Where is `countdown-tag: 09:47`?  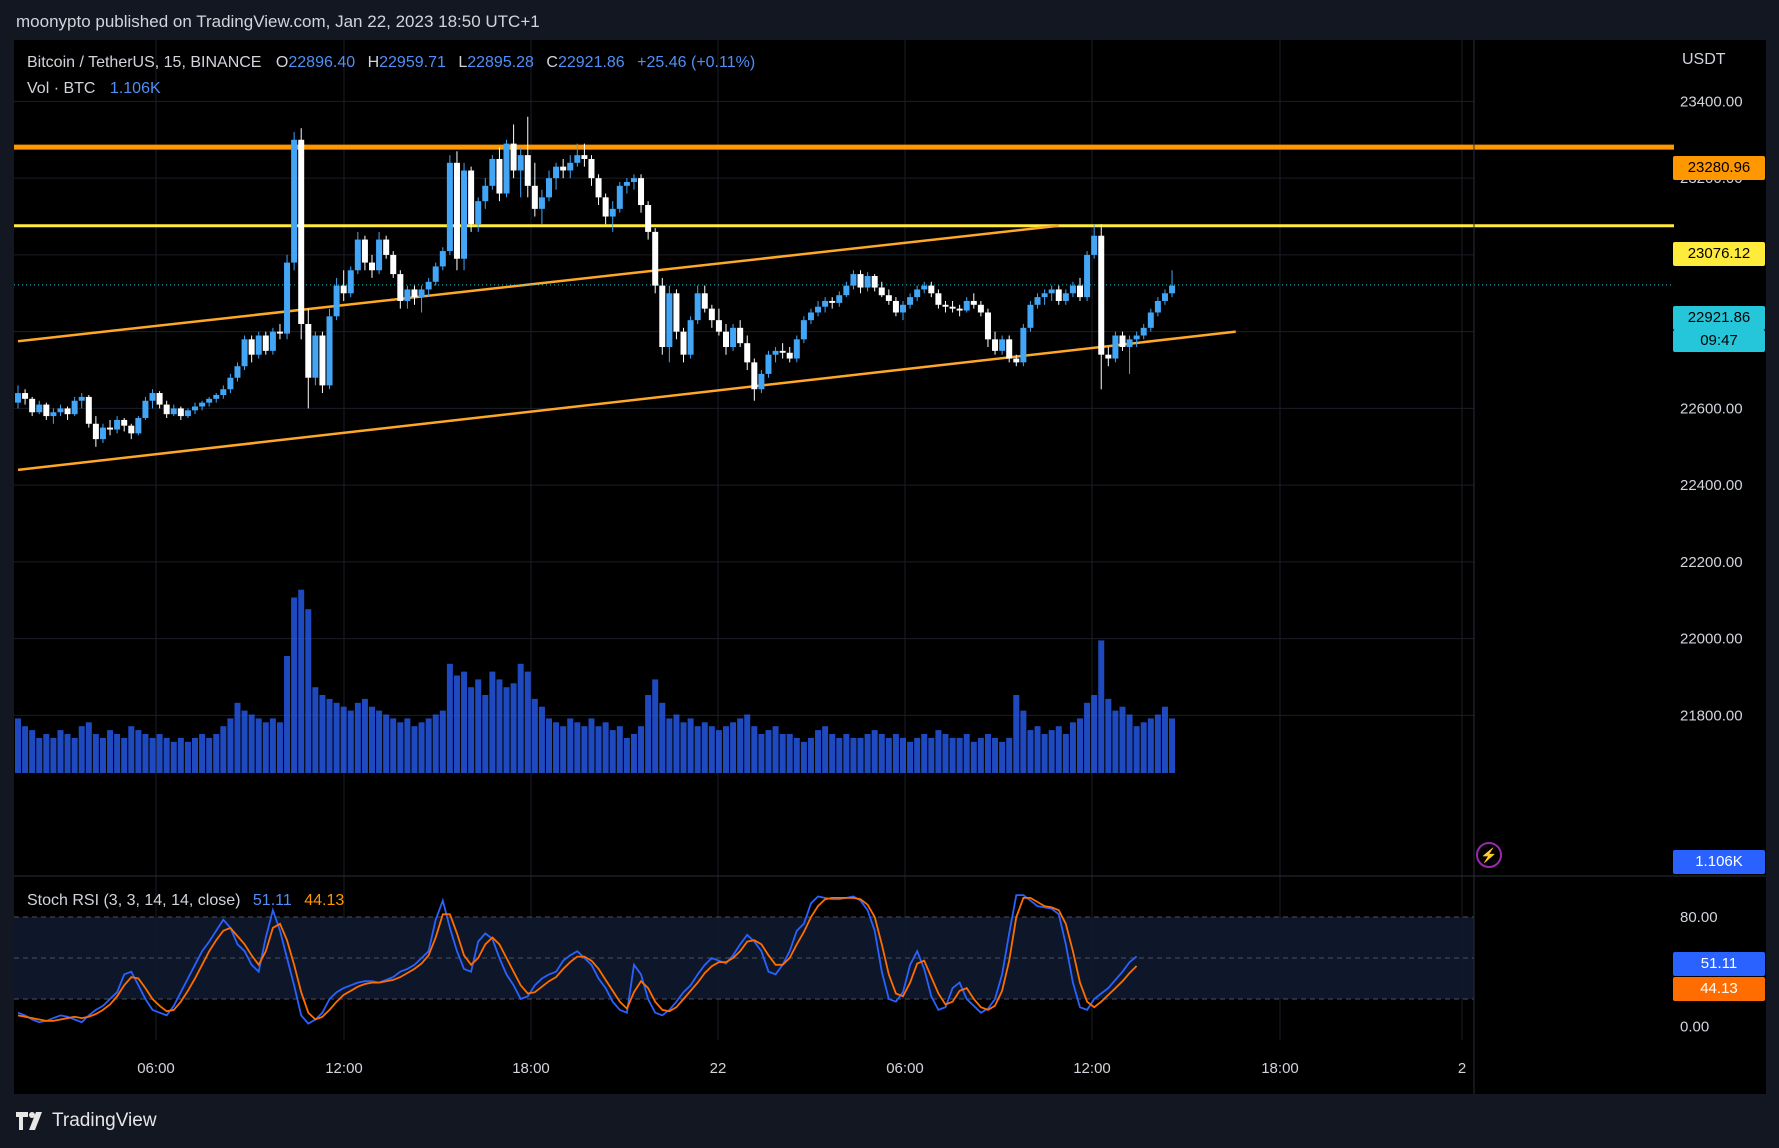 countdown-tag: 09:47 is located at coordinates (1719, 341).